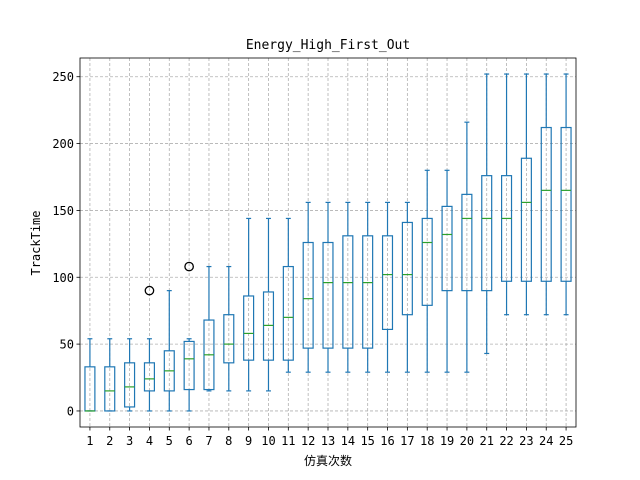 The image size is (640, 480). I want to click on x-tick-label-9: 9, so click(248, 441).